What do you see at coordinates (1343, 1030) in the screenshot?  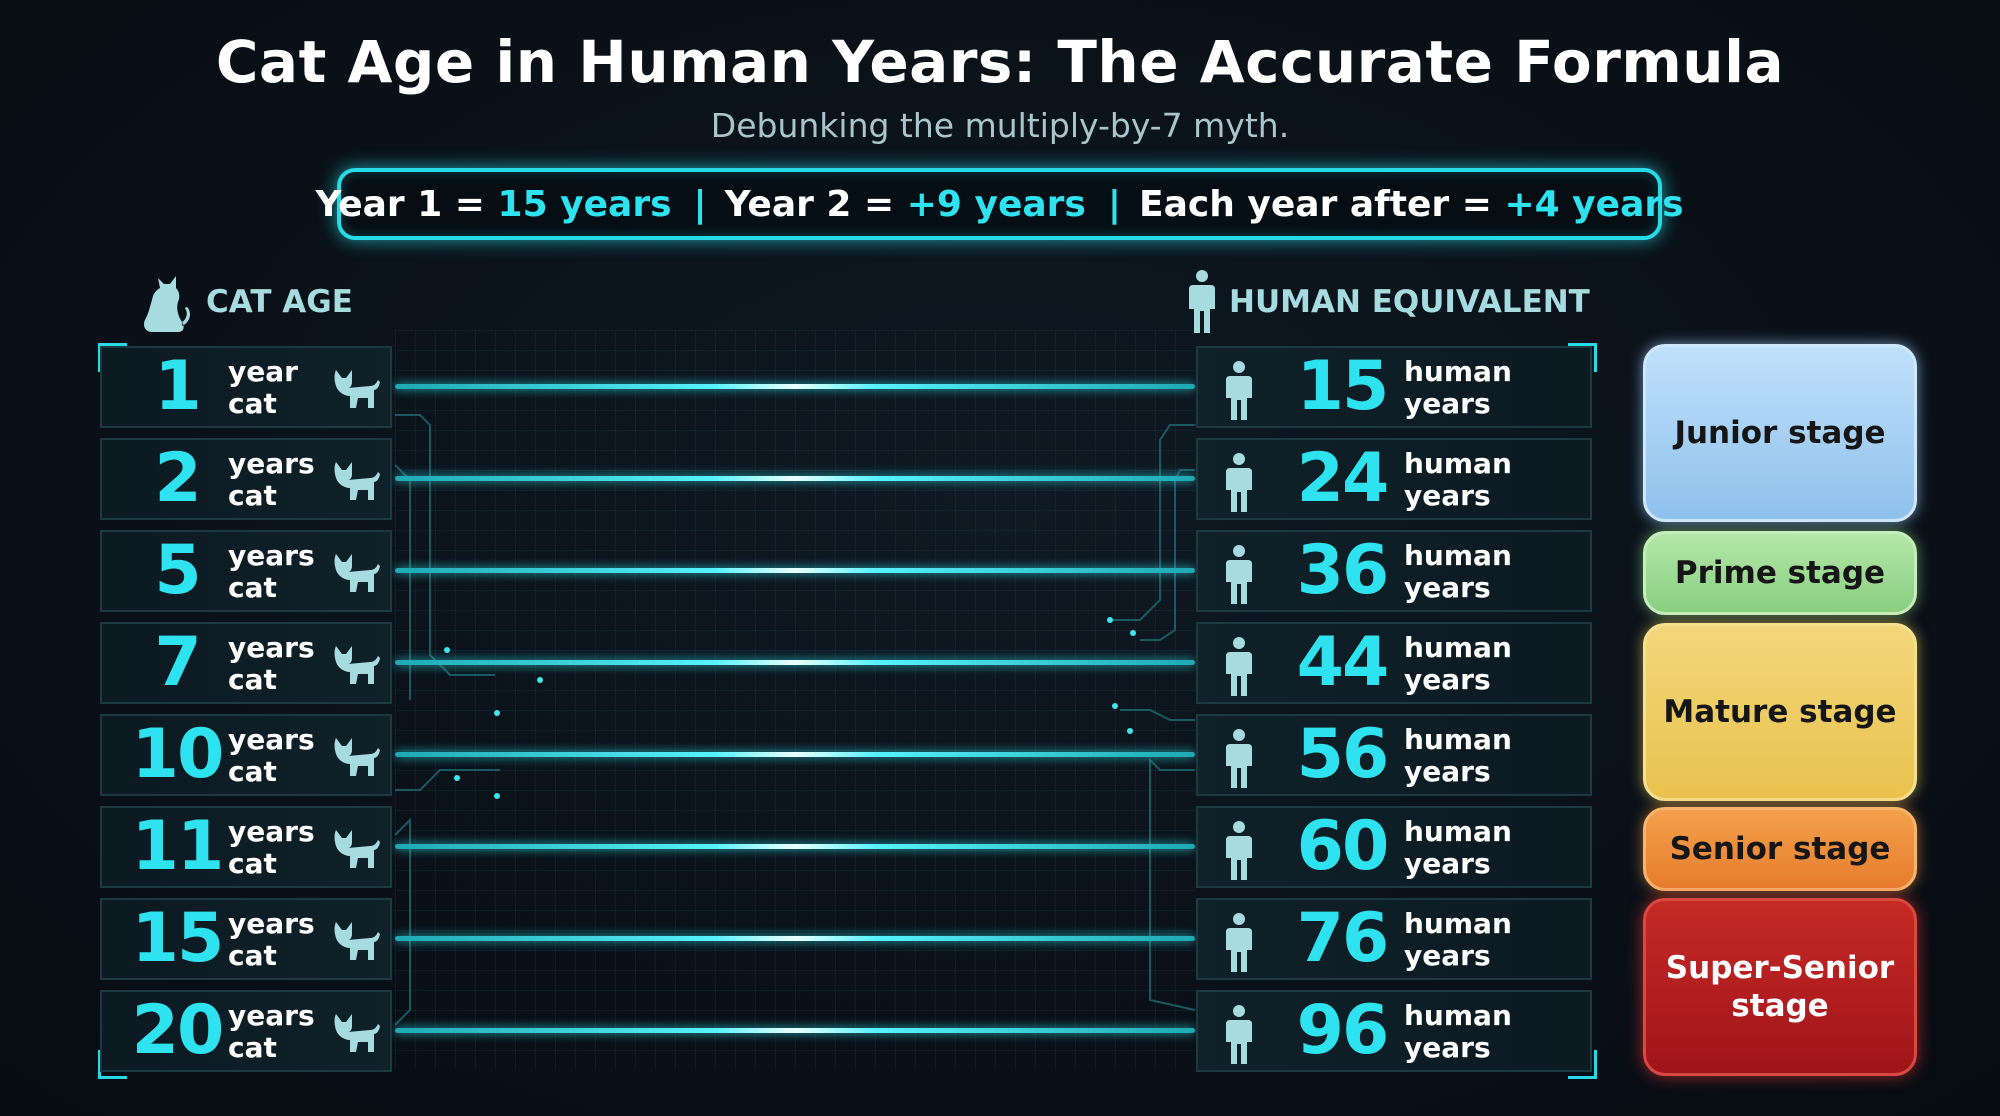 I see `human-age-number: 96` at bounding box center [1343, 1030].